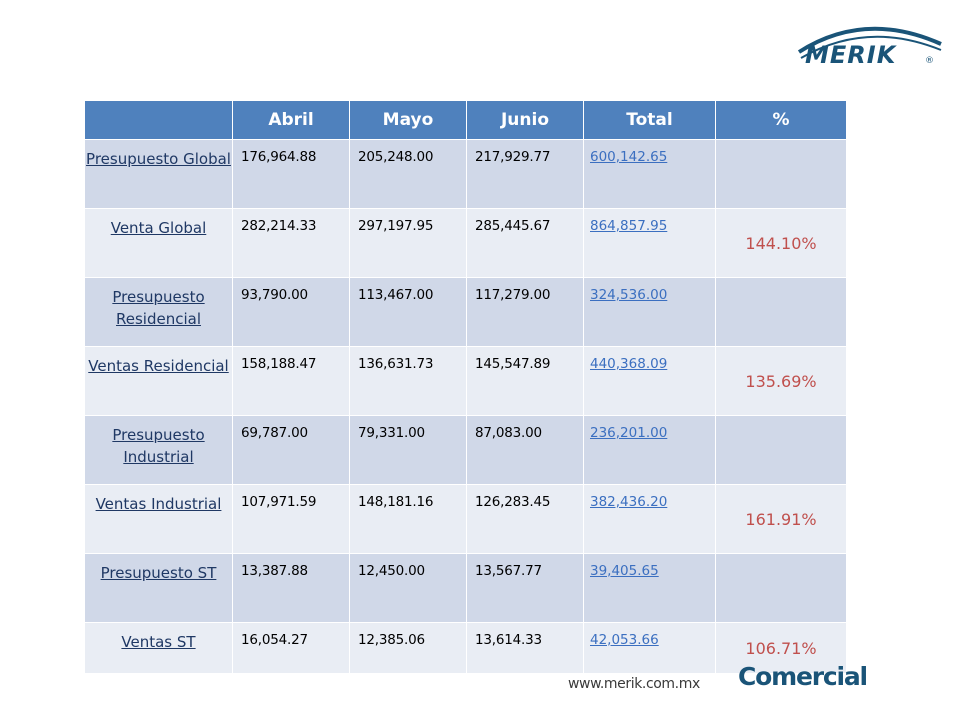 The image size is (960, 720). What do you see at coordinates (649, 381) in the screenshot?
I see `total-cell: 440,368.09` at bounding box center [649, 381].